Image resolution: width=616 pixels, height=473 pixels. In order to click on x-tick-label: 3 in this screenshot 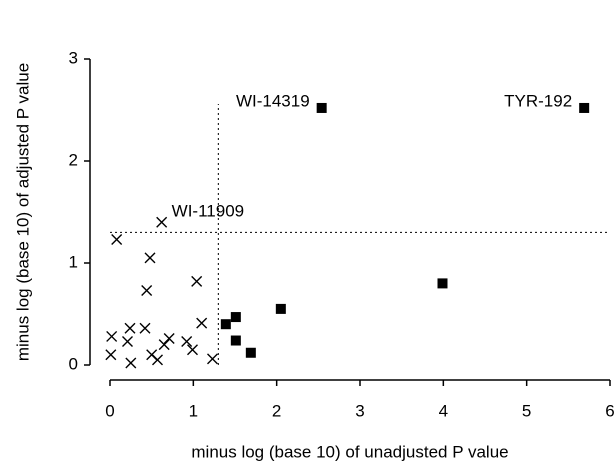, I will do `click(359, 410)`.